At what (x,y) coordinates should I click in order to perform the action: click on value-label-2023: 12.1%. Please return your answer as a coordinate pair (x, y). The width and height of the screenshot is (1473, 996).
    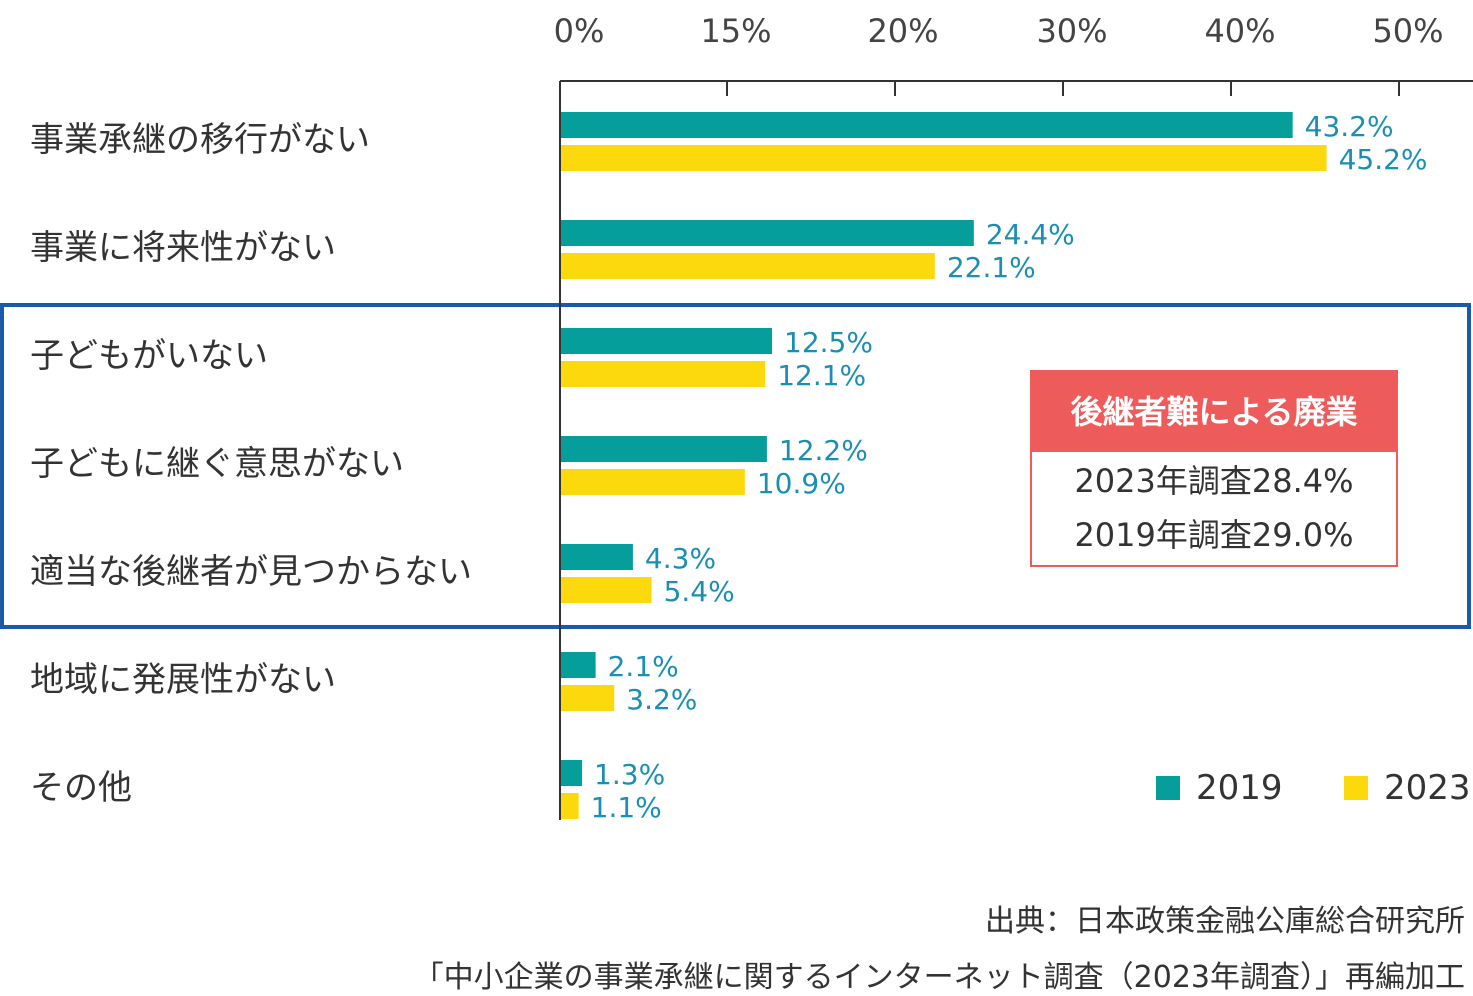
    Looking at the image, I should click on (821, 375).